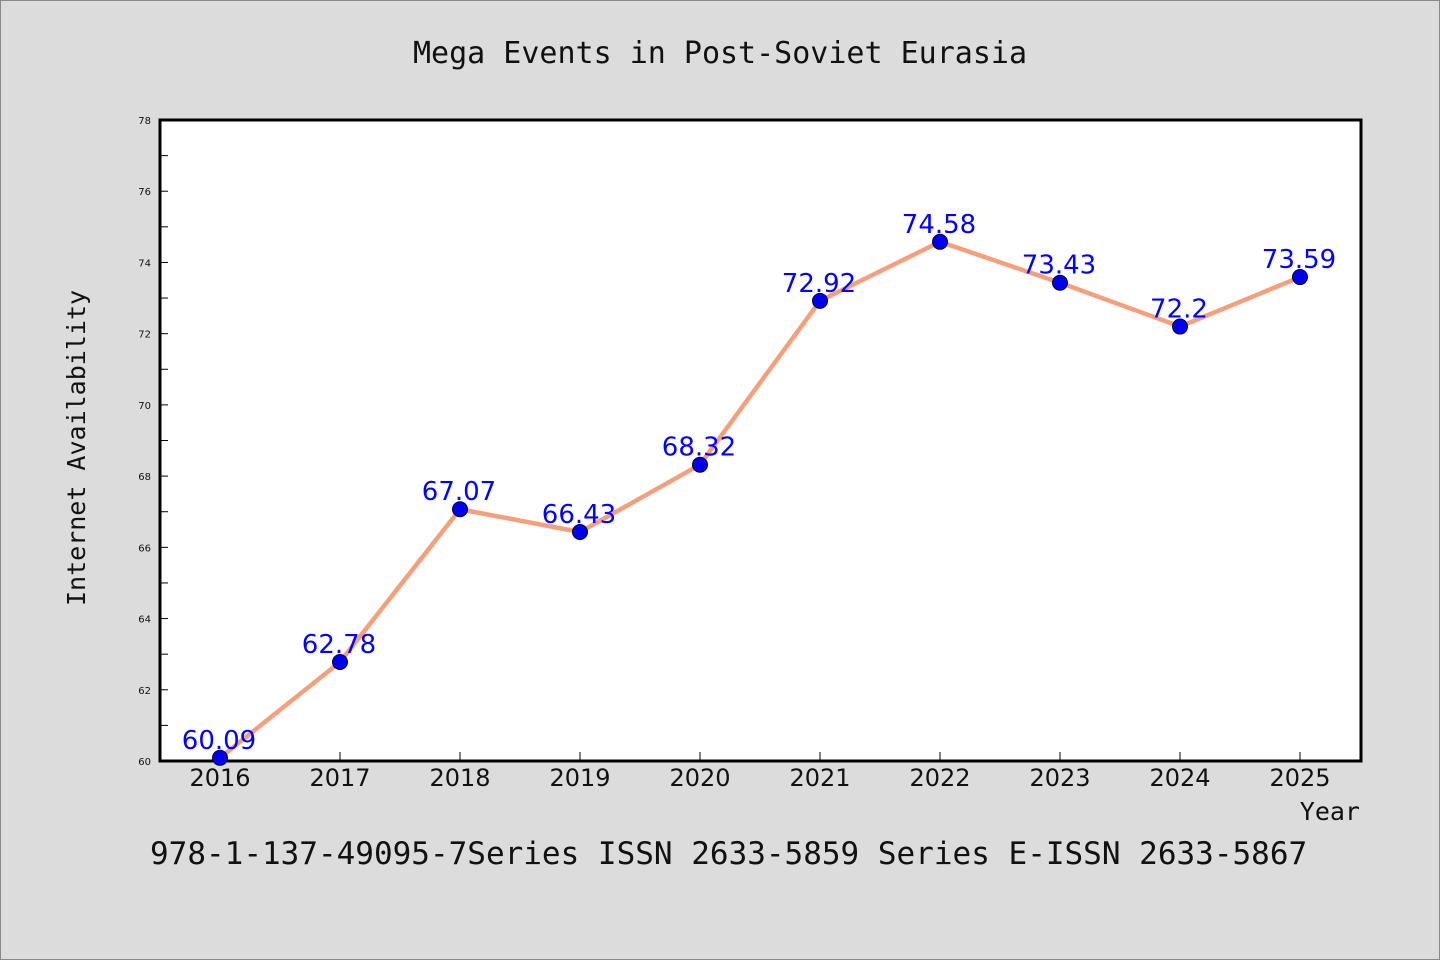  Describe the element at coordinates (339, 645) in the screenshot. I see `data-value-label: 62.78` at that location.